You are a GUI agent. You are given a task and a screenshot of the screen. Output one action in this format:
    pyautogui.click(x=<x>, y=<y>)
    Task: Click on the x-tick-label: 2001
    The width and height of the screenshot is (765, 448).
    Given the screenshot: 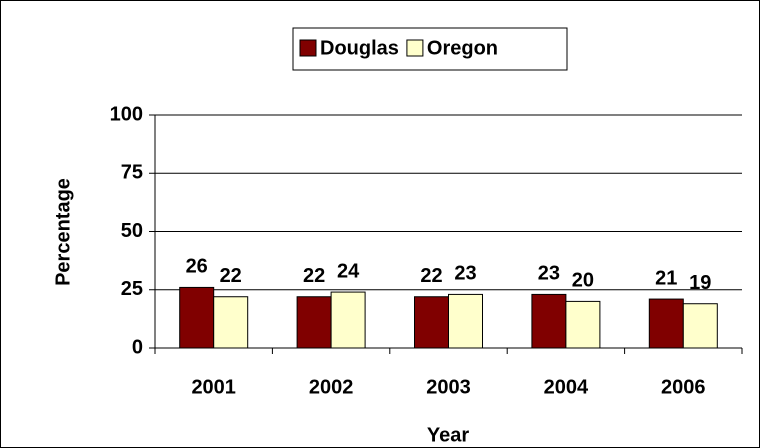 What is the action you would take?
    pyautogui.click(x=213, y=387)
    